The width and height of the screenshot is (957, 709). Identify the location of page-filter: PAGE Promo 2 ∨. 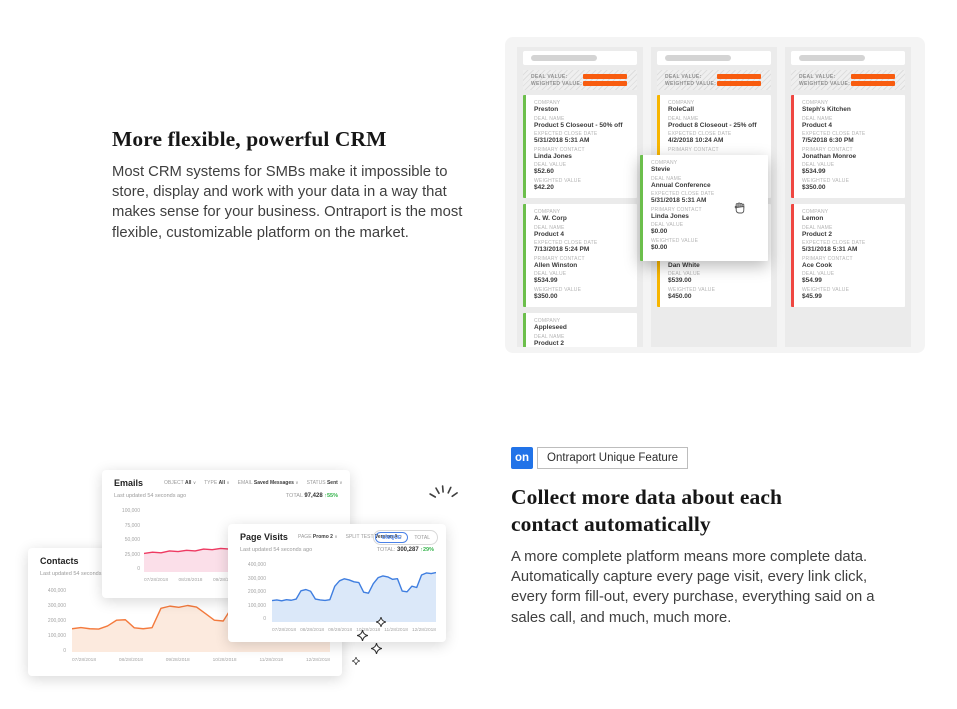
(318, 537).